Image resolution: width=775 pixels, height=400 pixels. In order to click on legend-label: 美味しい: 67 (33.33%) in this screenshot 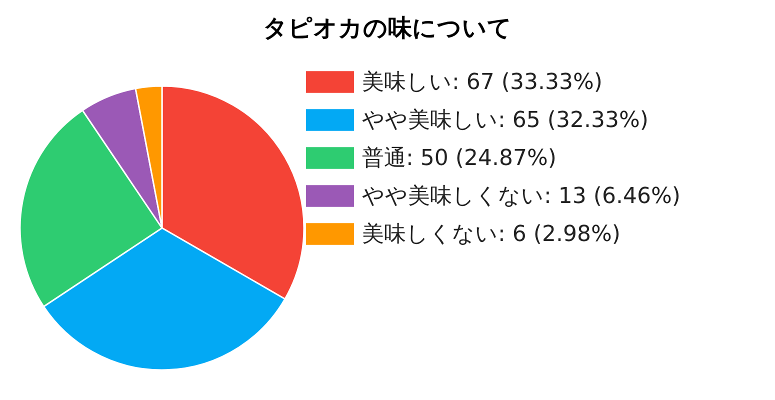, I will do `click(482, 82)`.